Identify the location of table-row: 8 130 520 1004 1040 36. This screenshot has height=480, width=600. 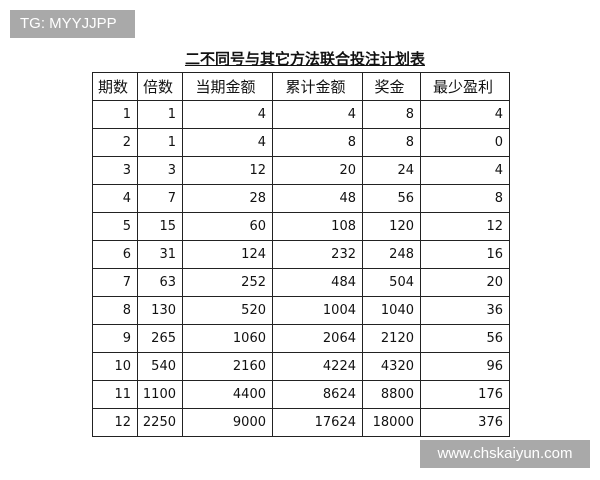
(301, 310).